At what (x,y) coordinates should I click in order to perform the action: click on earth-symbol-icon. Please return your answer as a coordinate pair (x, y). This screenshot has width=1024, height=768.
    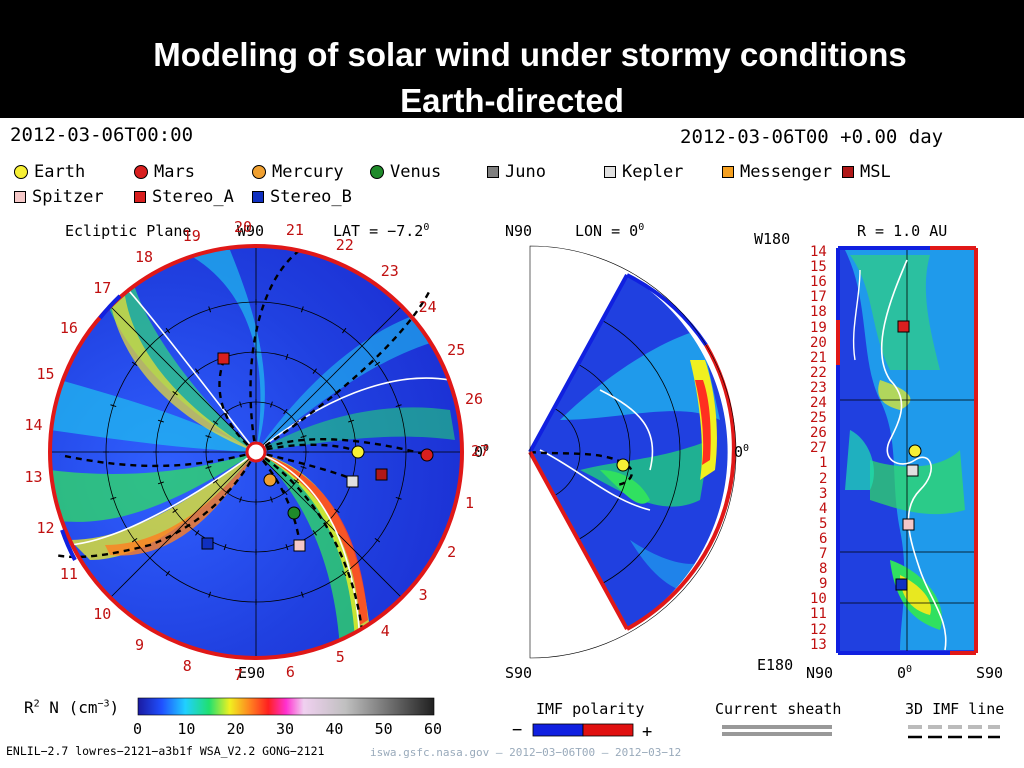
    Looking at the image, I should click on (21, 172).